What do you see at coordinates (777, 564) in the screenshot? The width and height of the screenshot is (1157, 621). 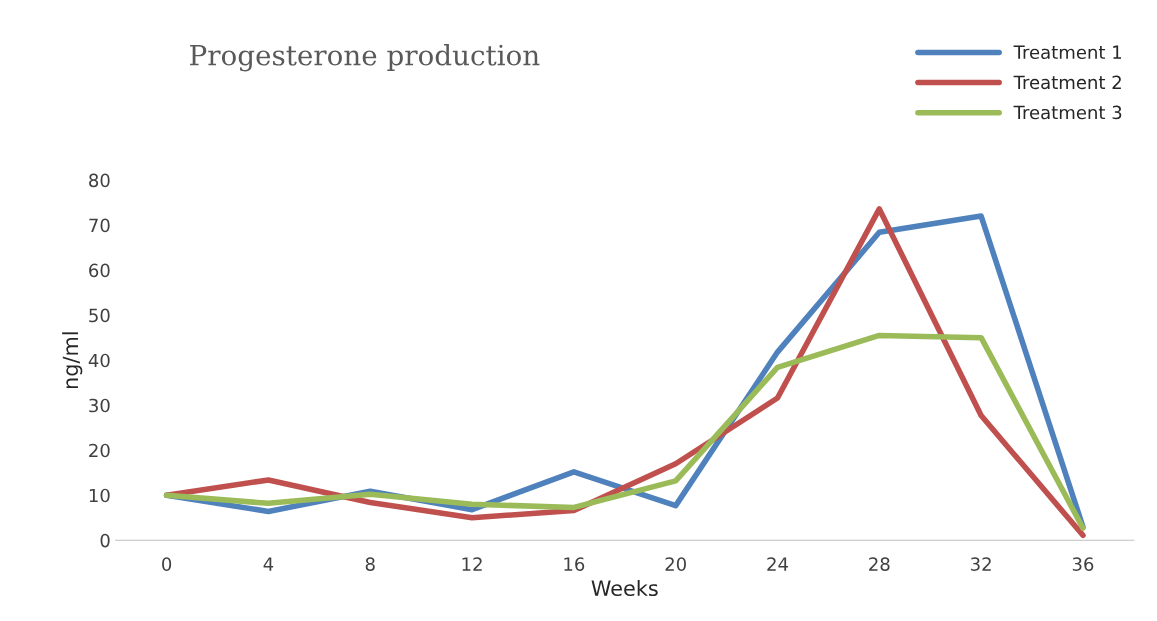 I see `x-tick-label: 24` at bounding box center [777, 564].